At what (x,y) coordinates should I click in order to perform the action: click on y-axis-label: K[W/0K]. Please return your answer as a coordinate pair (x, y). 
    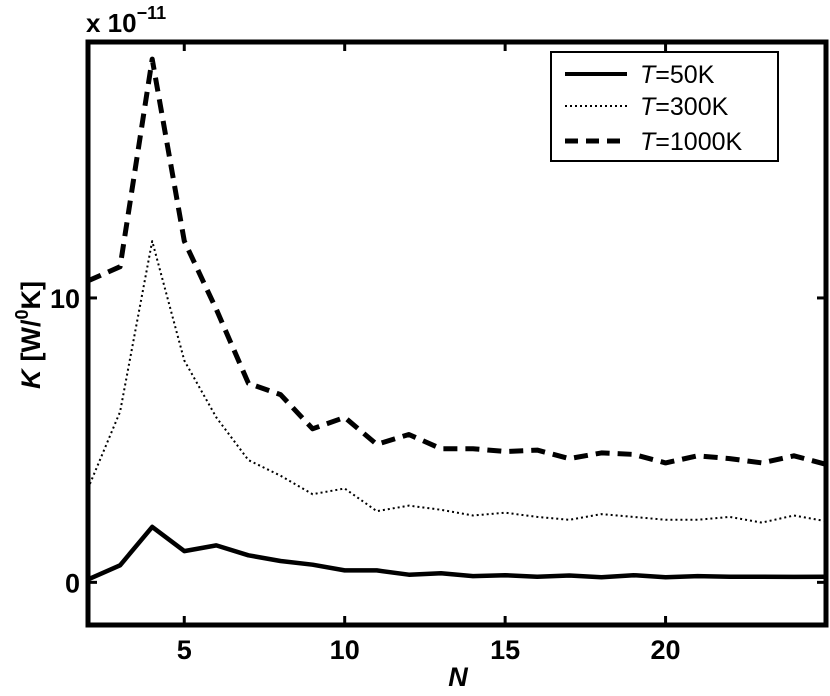
    Looking at the image, I should click on (29, 335).